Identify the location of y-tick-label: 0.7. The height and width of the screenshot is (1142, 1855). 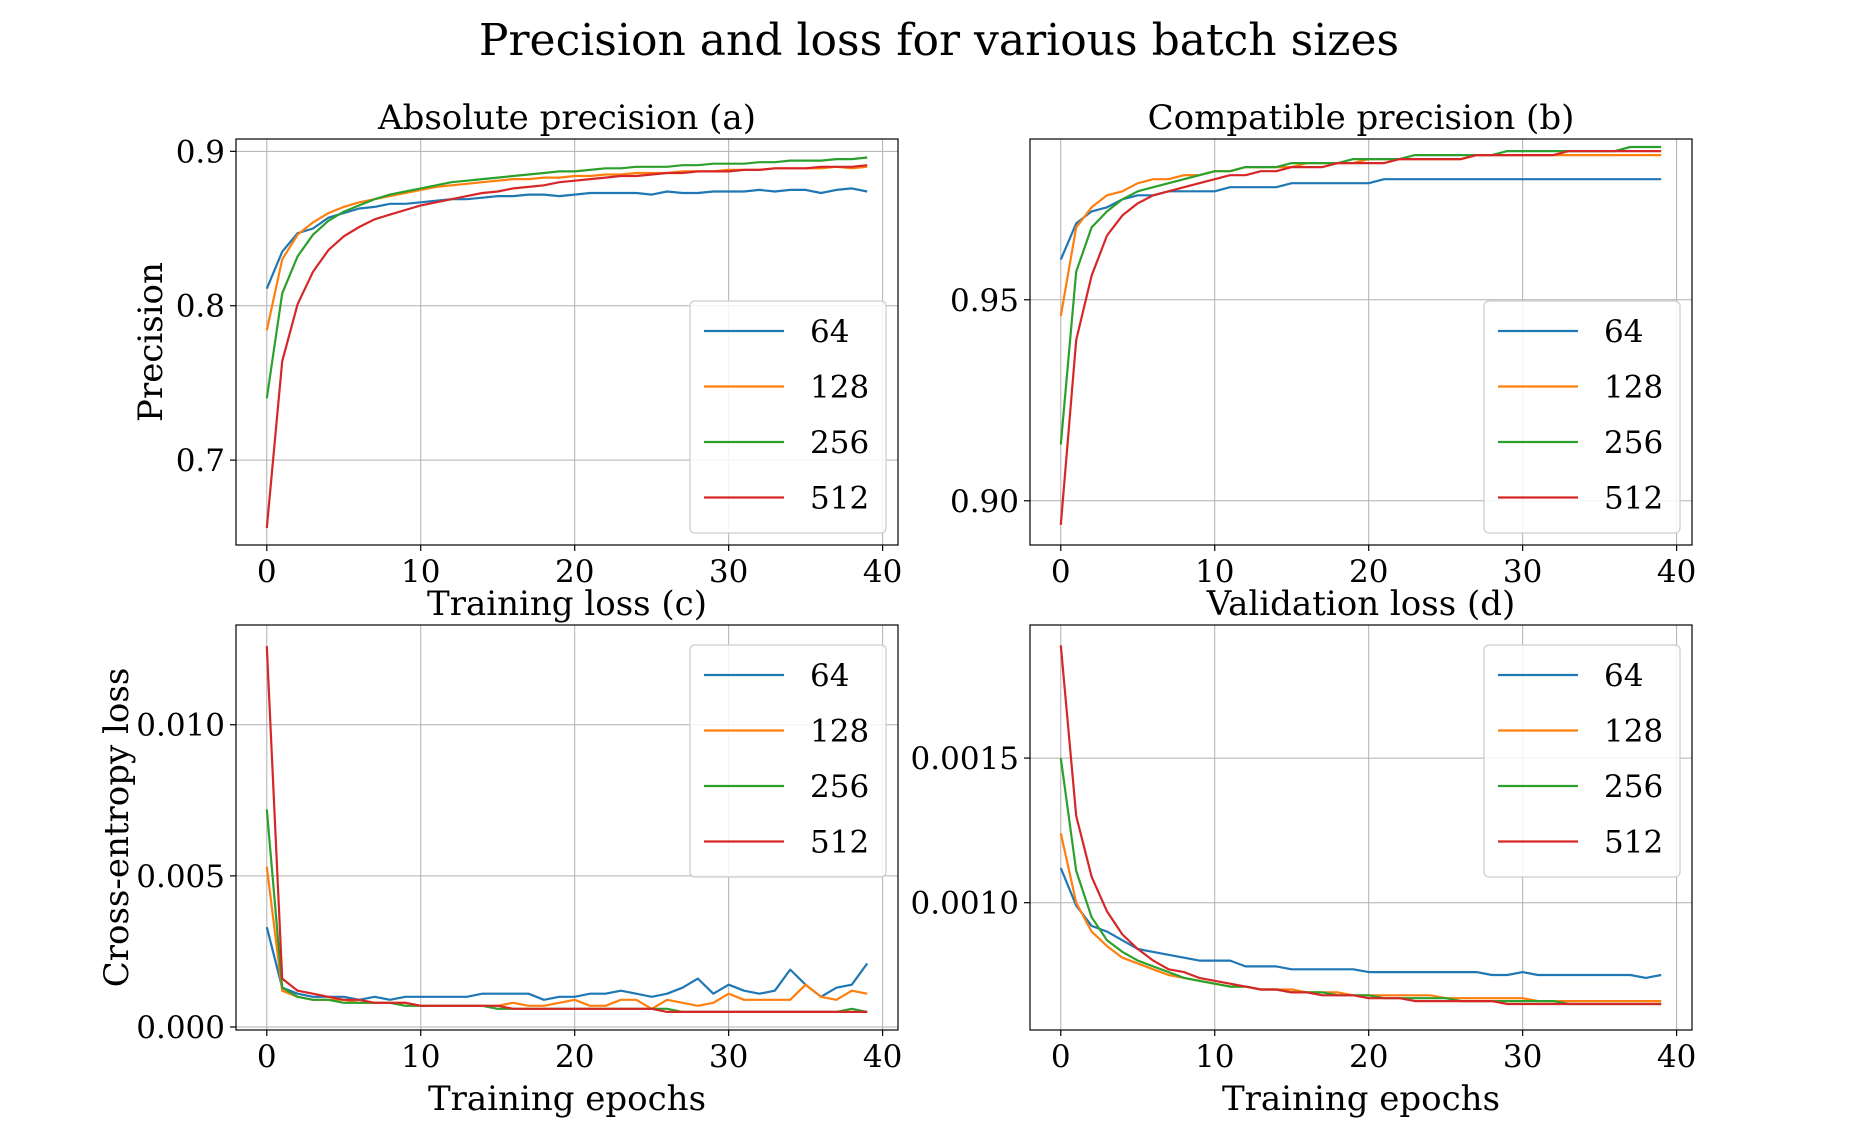
(200, 461).